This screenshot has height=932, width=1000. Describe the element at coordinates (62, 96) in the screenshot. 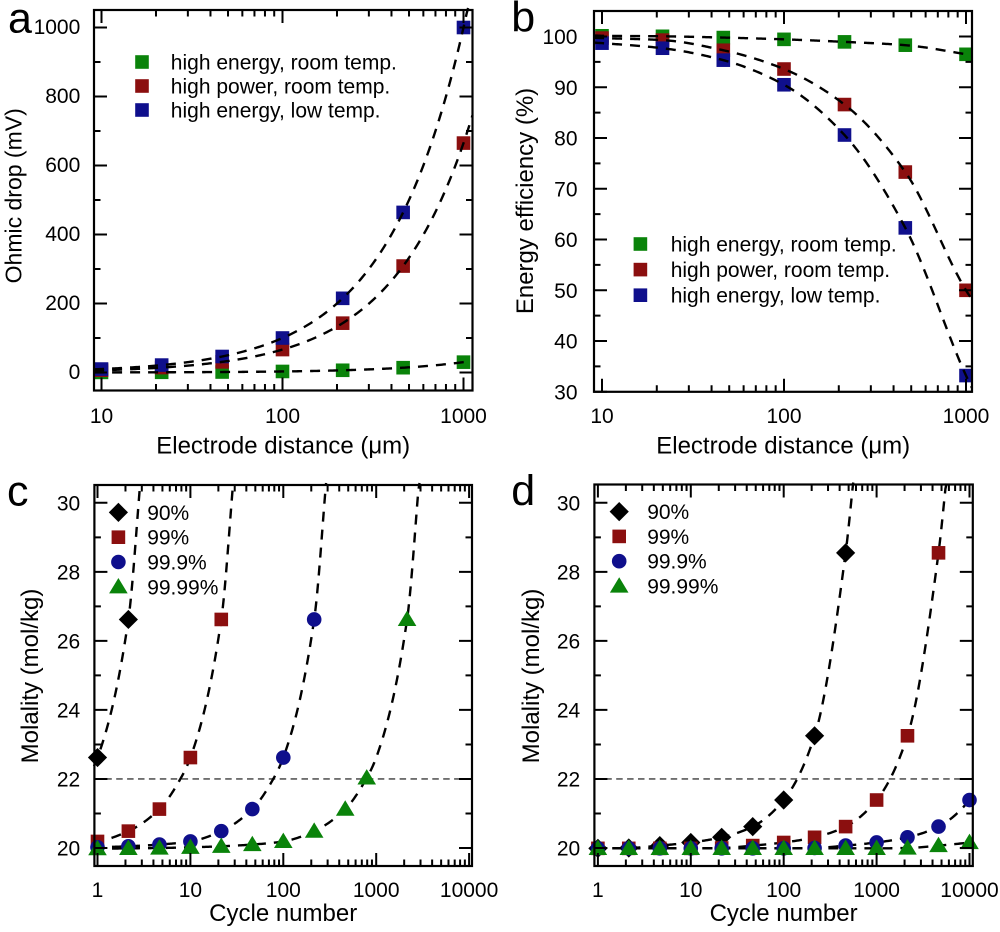

I see `svg-text: 800` at that location.